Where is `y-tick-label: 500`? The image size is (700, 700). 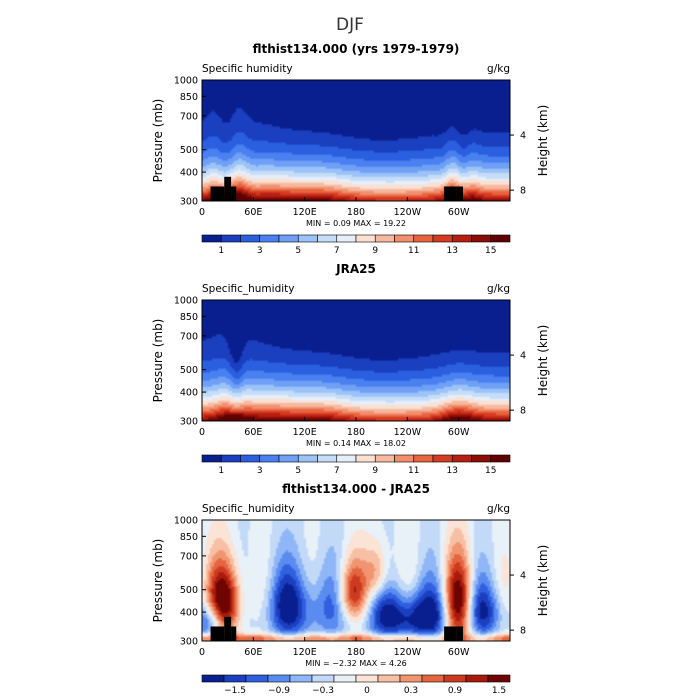 y-tick-label: 500 is located at coordinates (189, 590).